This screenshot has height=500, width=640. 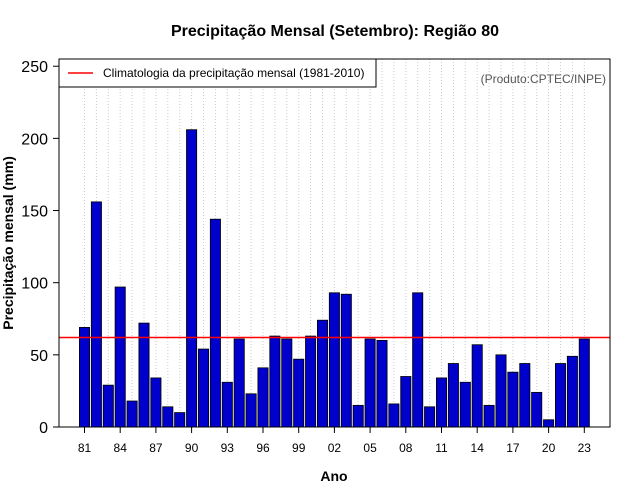 I want to click on y-tick-label: 250, so click(x=34, y=67).